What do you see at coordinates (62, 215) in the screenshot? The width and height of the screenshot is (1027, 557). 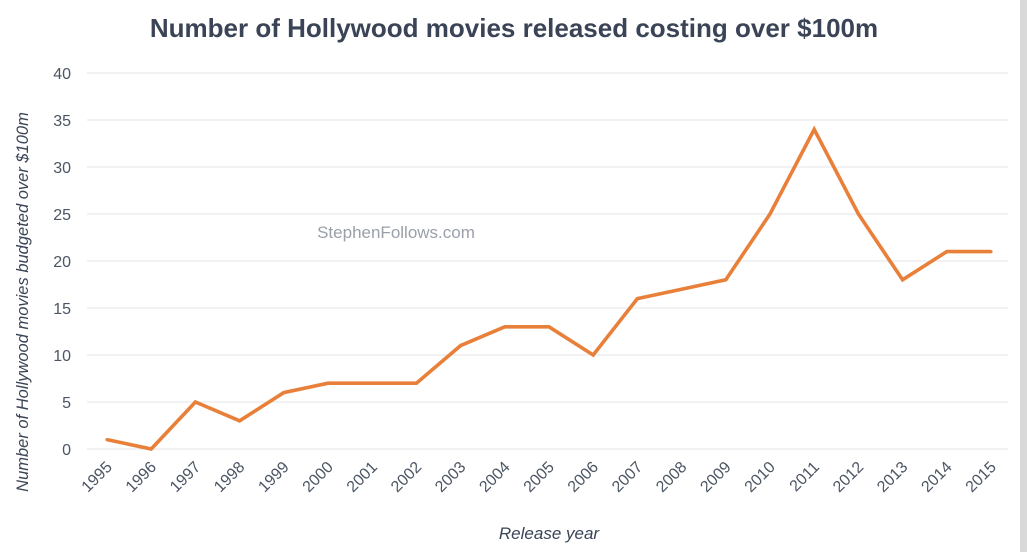 I see `y-tick-label: 25` at bounding box center [62, 215].